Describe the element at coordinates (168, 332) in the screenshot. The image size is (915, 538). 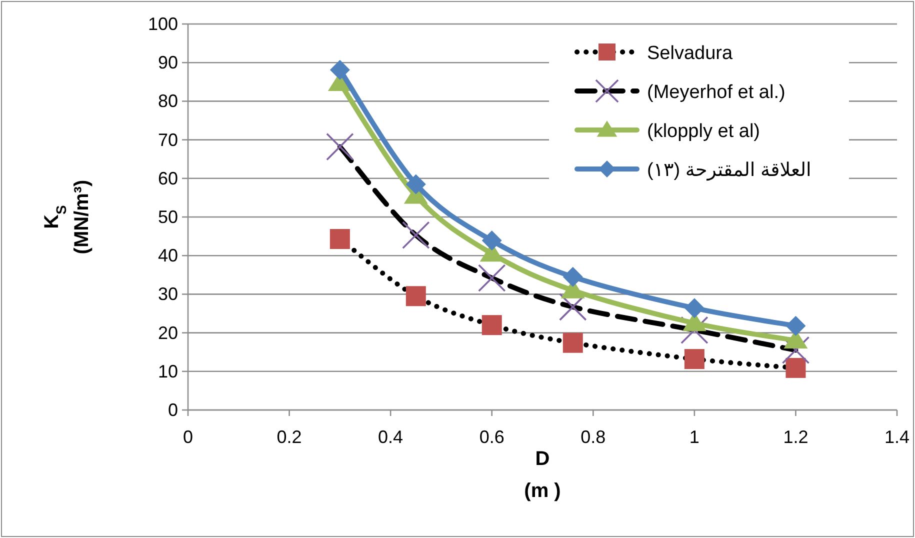
I see `y-tick-label: 20` at that location.